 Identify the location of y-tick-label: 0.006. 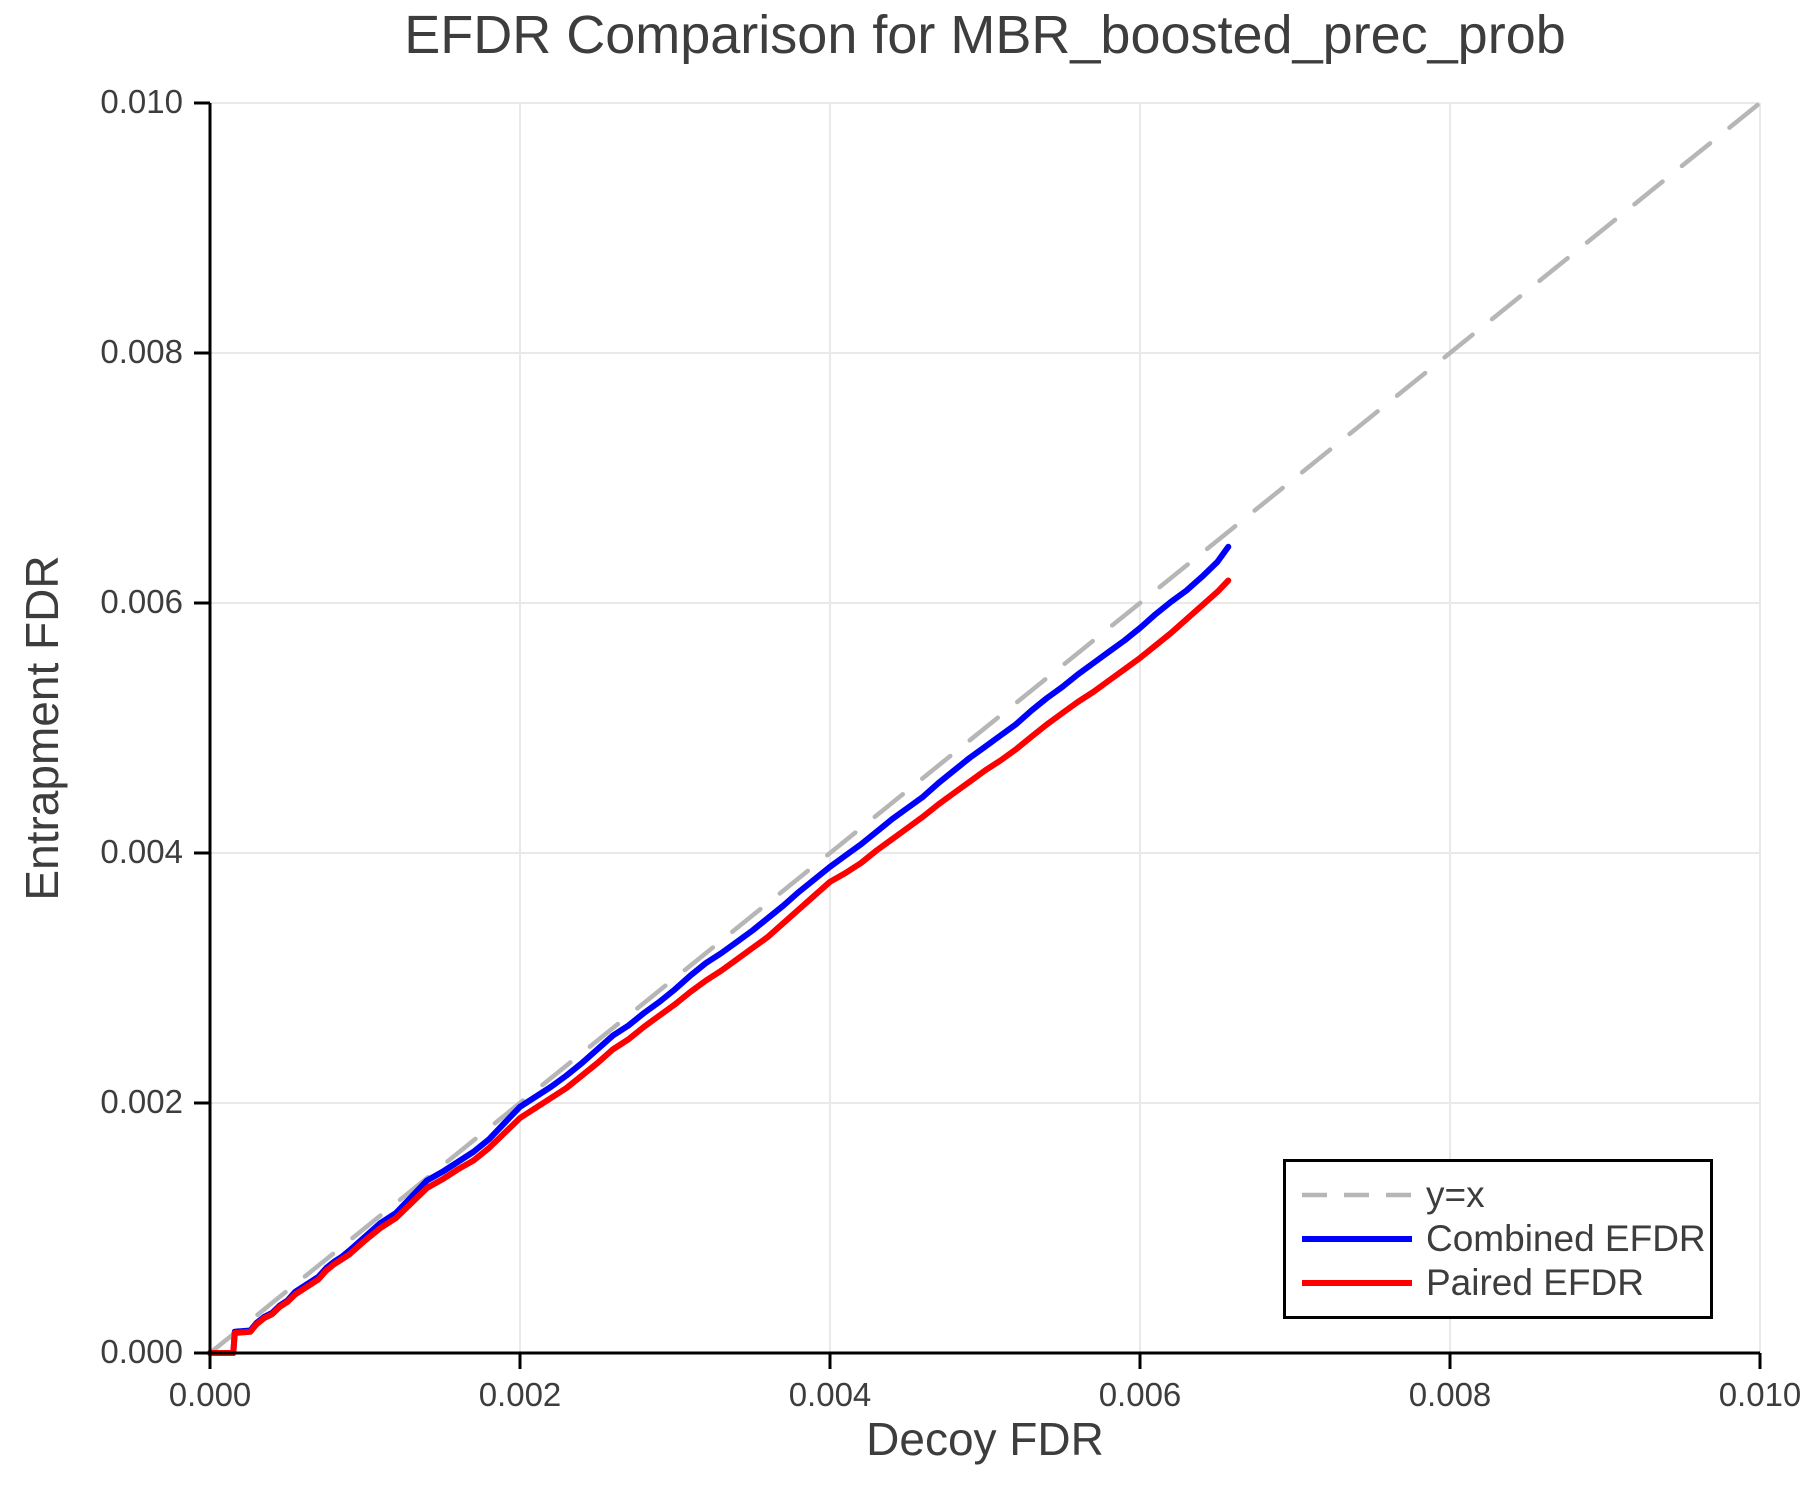
(141, 601).